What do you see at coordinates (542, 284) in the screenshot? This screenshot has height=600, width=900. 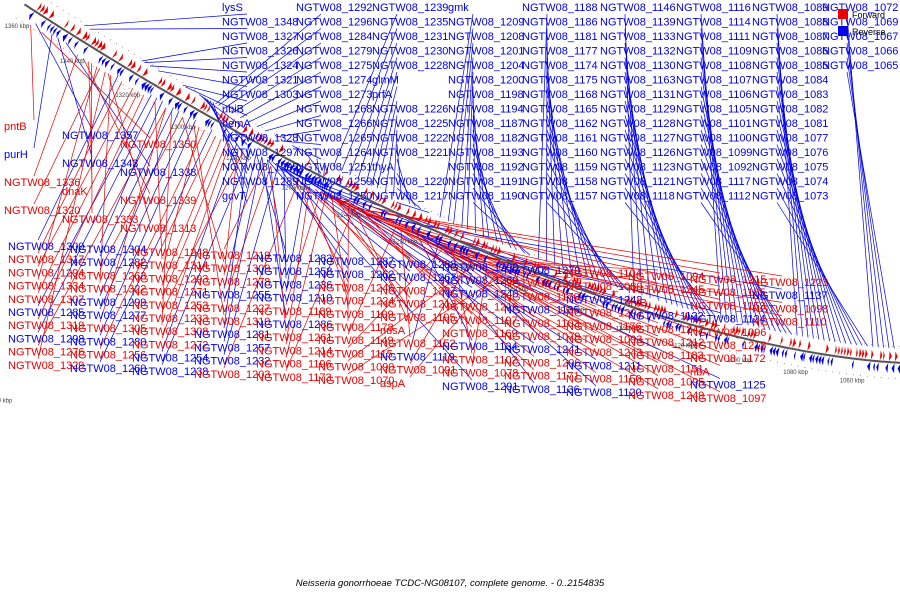 I see `gene-label-forward: NGTW08_1205` at bounding box center [542, 284].